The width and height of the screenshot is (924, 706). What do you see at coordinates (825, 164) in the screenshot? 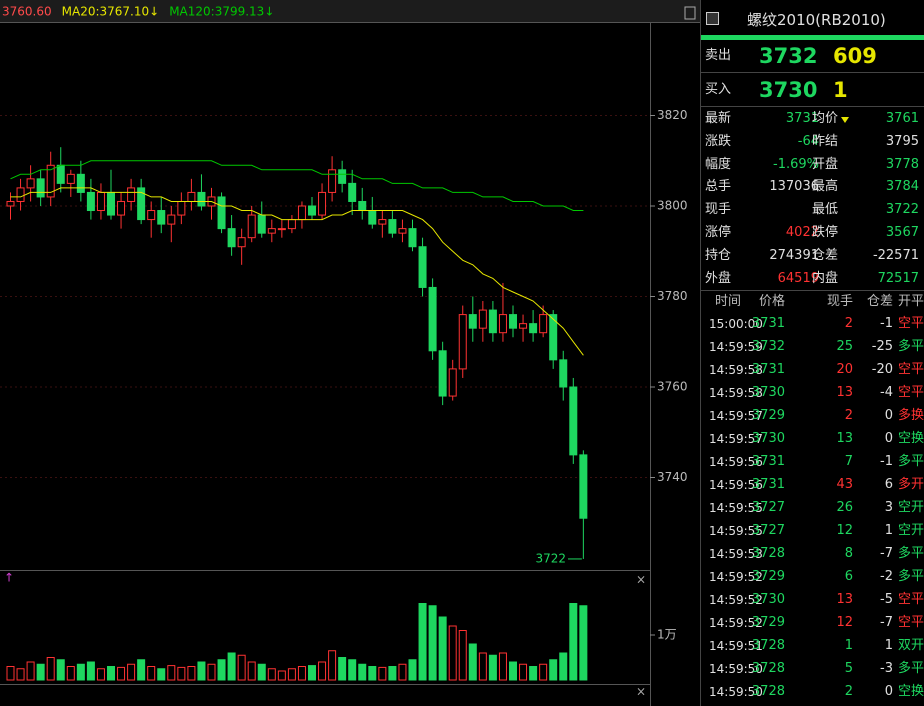
I see `stat-label: 开盘` at bounding box center [825, 164].